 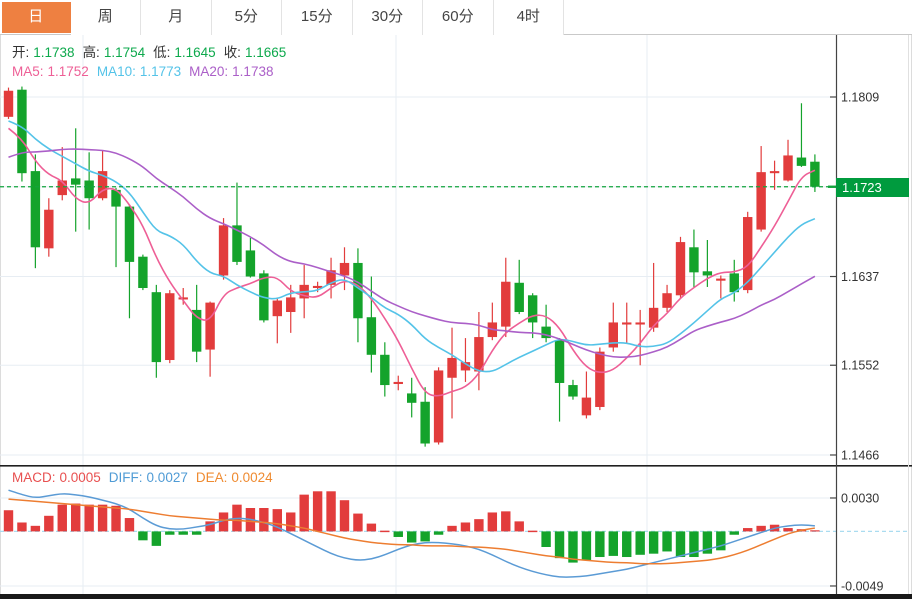 I want to click on ma10-value: 1.1773, so click(x=160, y=71).